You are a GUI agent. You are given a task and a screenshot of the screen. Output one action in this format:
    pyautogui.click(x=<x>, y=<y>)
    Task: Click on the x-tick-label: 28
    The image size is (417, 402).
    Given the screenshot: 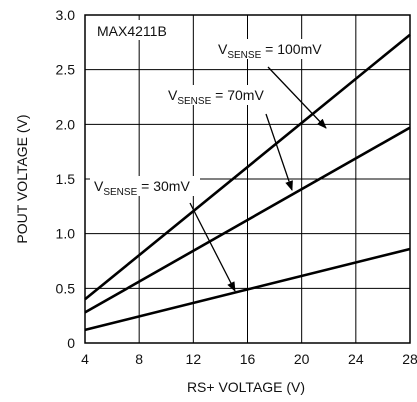 What is the action you would take?
    pyautogui.click(x=409, y=359)
    